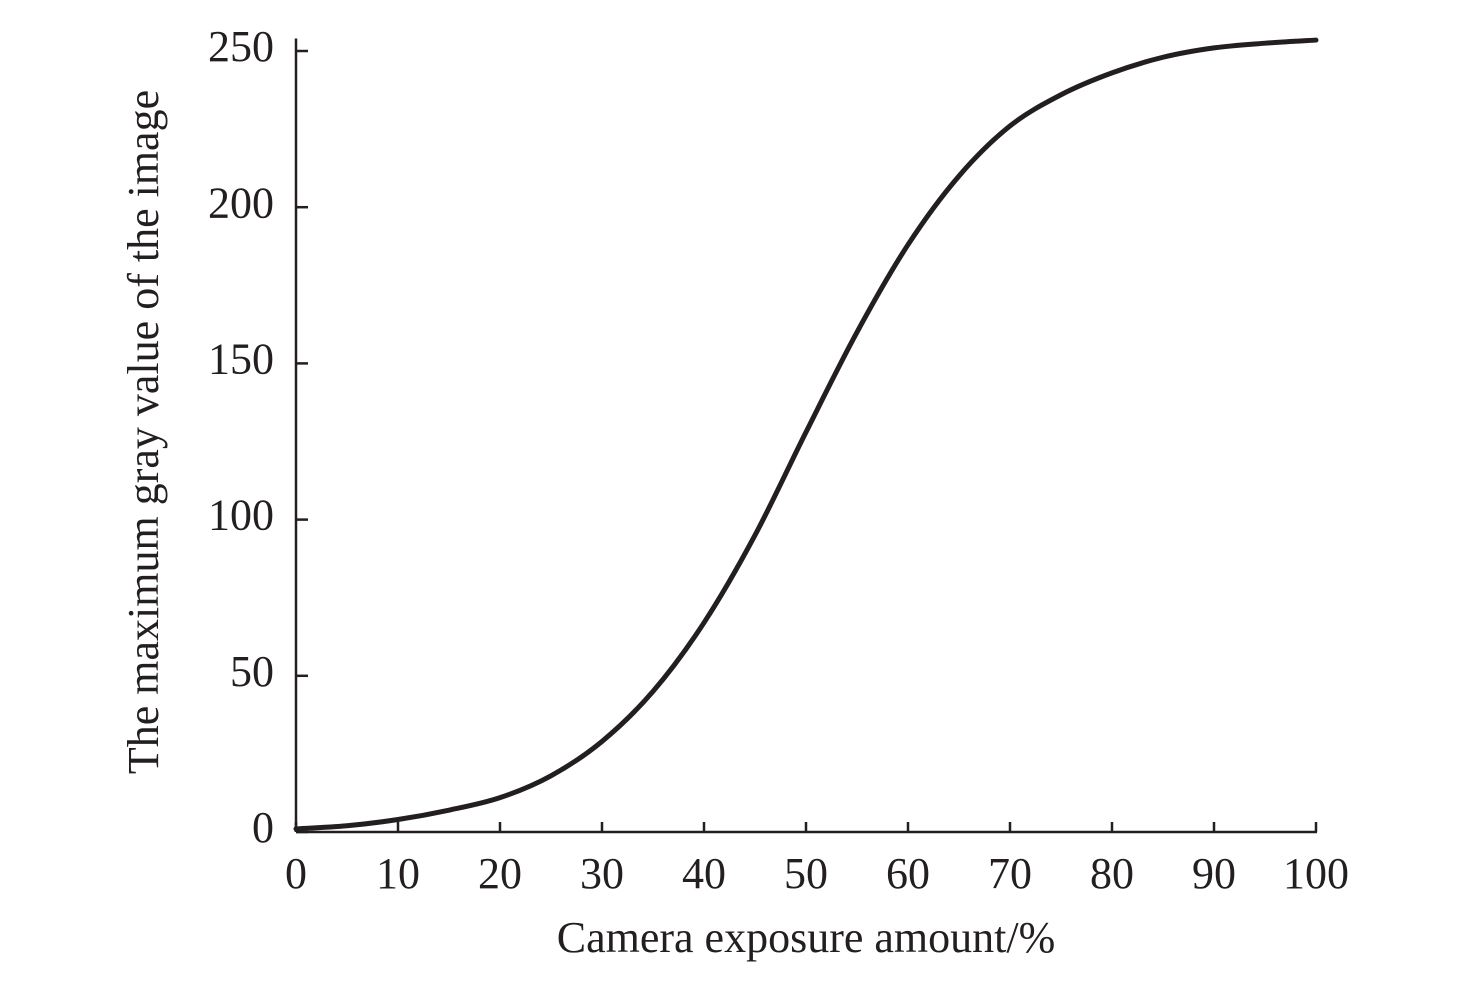 The width and height of the screenshot is (1476, 982). What do you see at coordinates (241, 46) in the screenshot?
I see `y-tick-label: 250` at bounding box center [241, 46].